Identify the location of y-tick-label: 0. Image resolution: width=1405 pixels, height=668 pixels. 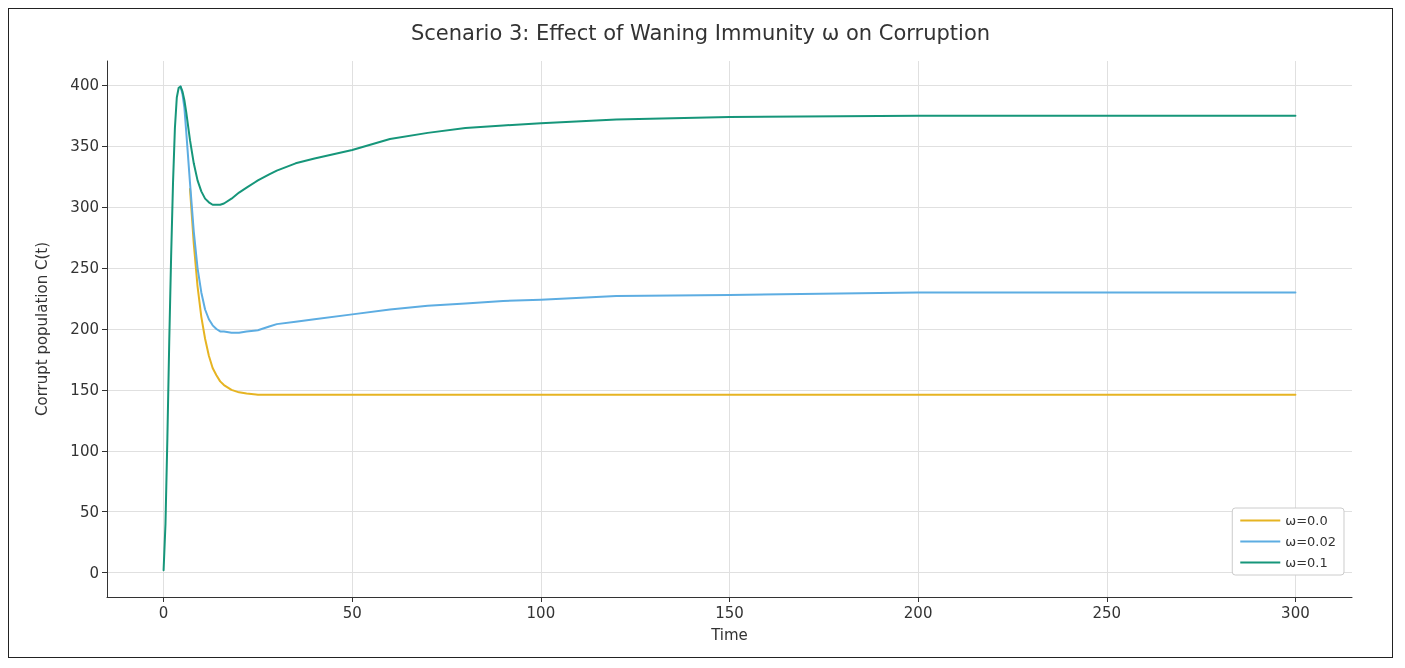
(94, 572).